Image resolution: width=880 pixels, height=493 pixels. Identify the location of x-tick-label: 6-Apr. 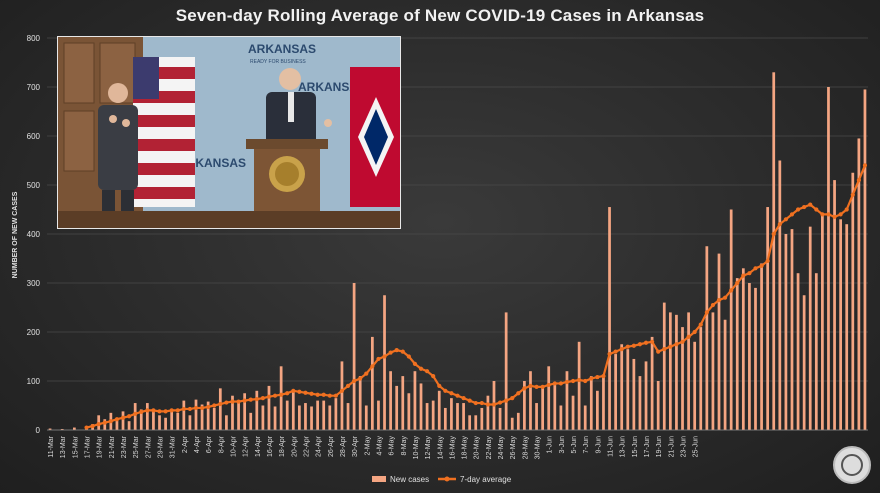
(209, 444).